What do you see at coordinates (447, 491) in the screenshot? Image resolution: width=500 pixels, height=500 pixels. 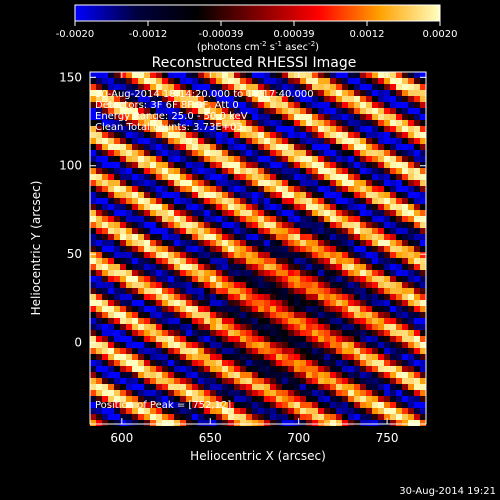 I see `footer-timestamp: 30-Aug-2014 19:21` at bounding box center [447, 491].